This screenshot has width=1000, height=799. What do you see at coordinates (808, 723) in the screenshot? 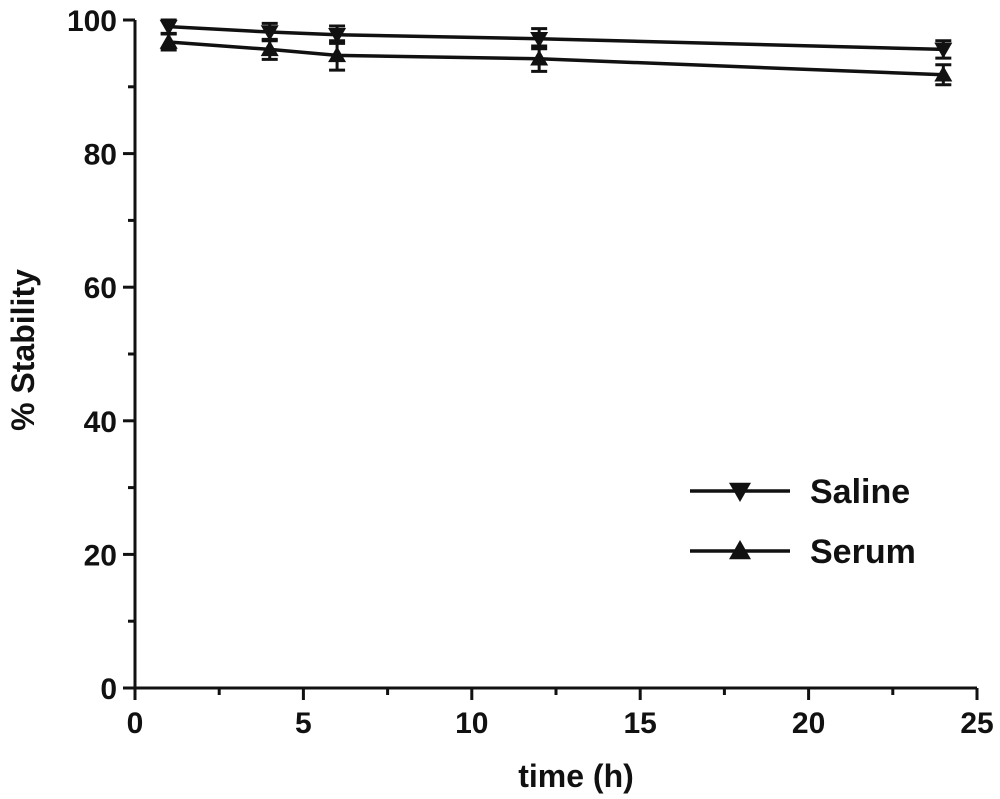
I see `x-tick-label: 20` at bounding box center [808, 723].